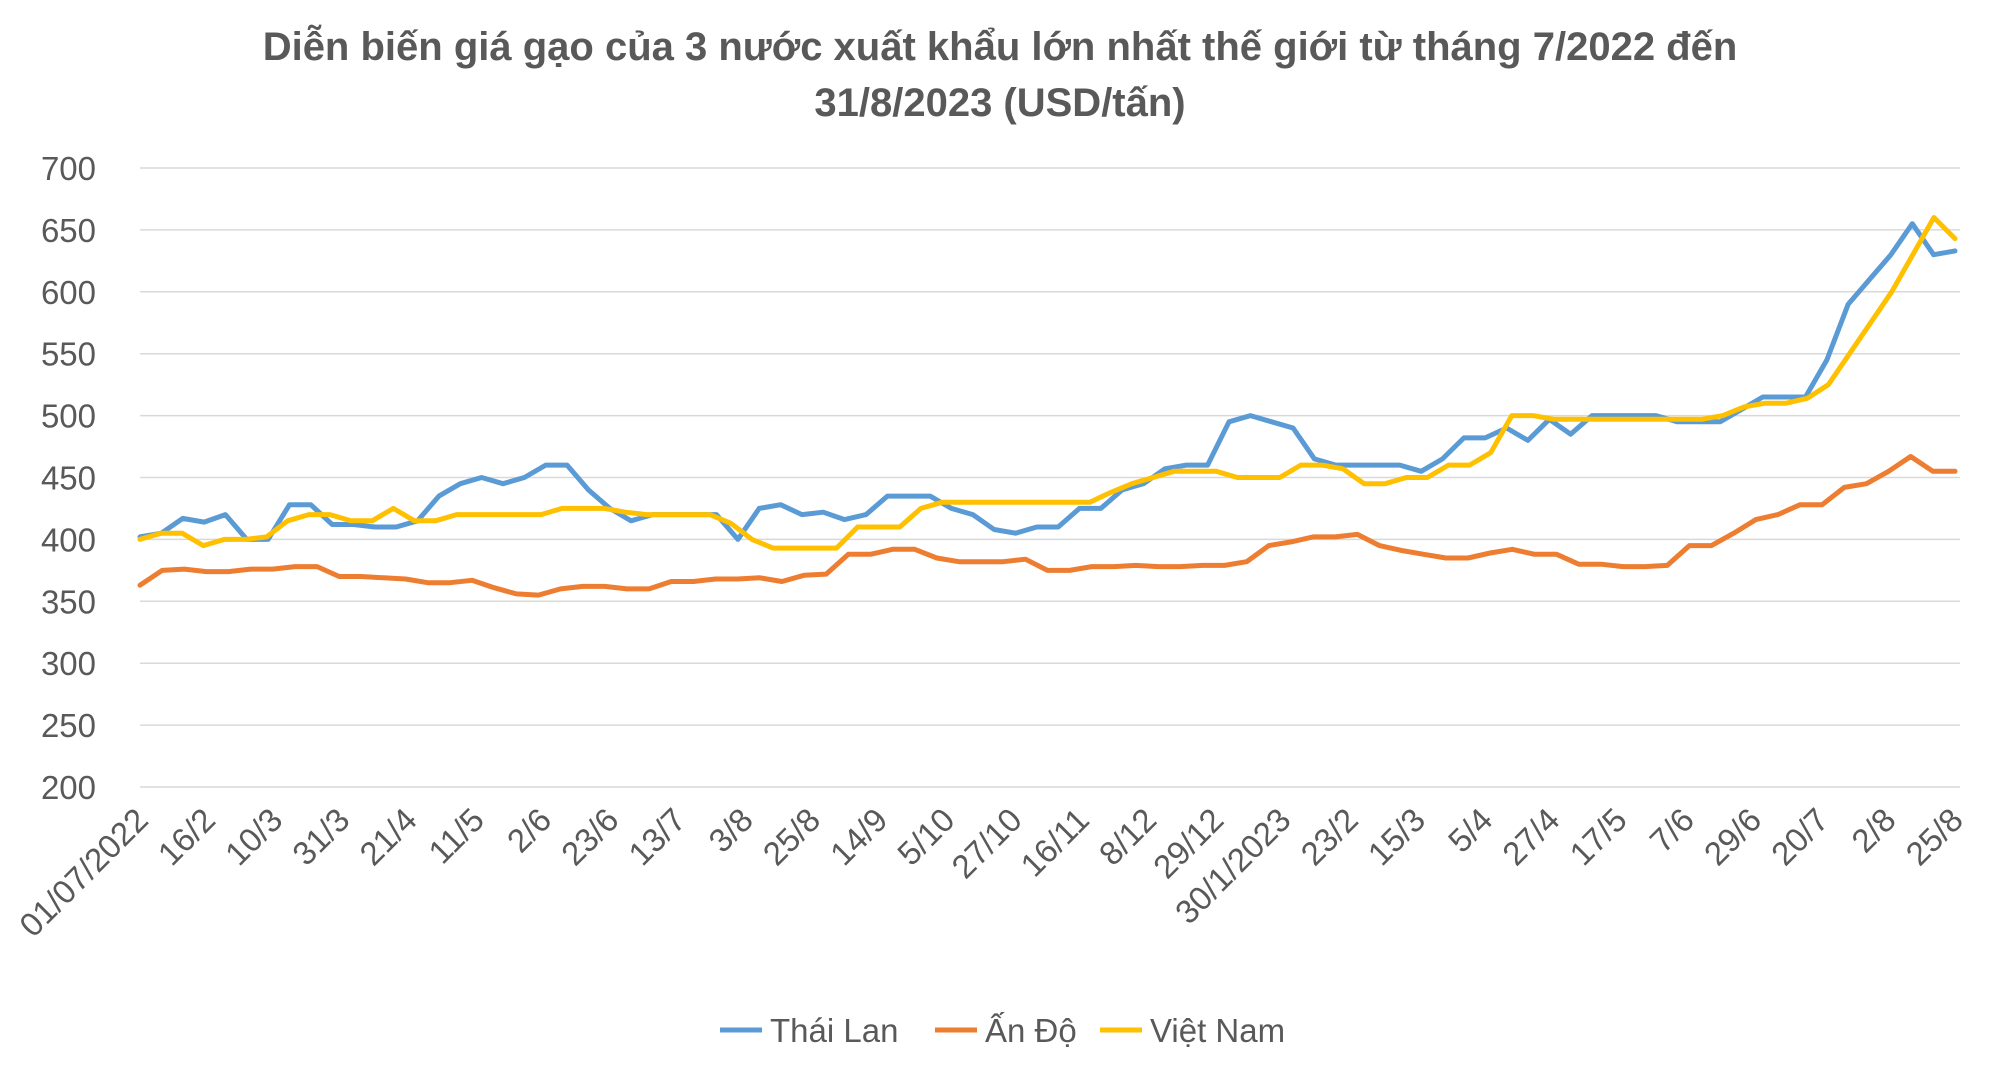 The width and height of the screenshot is (2000, 1074). I want to click on legend-label: Ấn Độ, so click(1031, 1030).